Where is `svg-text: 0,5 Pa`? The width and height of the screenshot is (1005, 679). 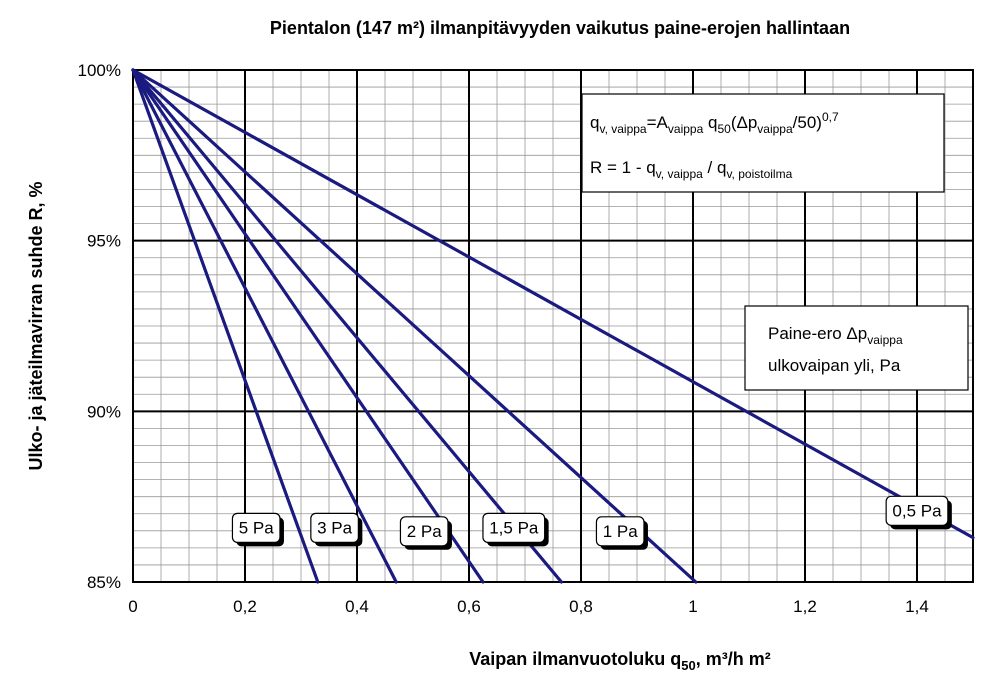 svg-text: 0,5 Pa is located at coordinates (917, 510).